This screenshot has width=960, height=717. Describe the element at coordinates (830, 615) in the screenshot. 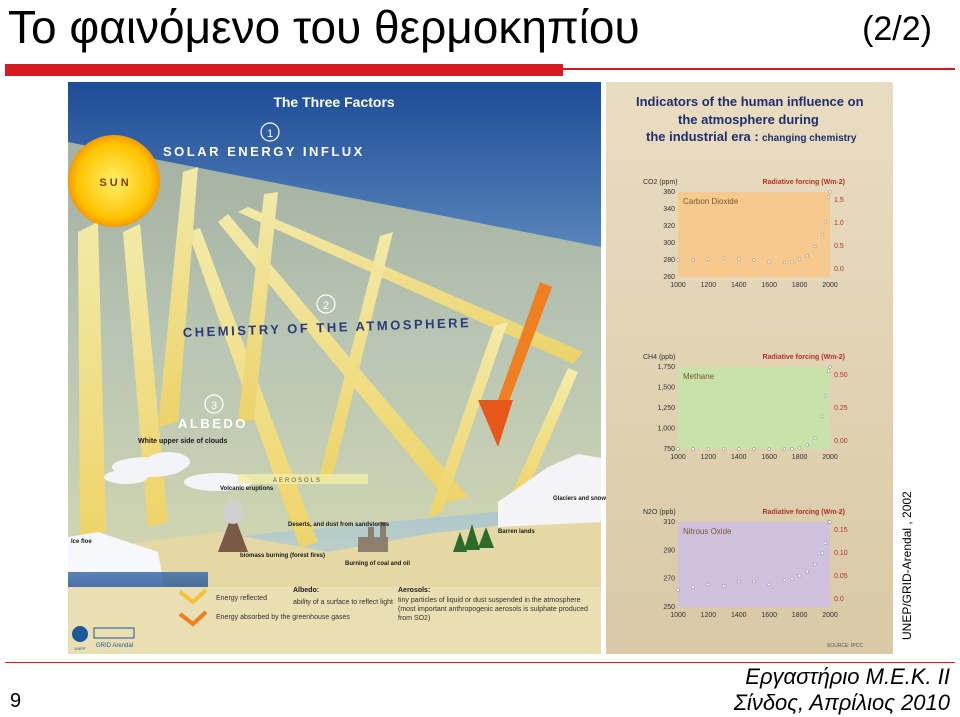

I see `chart-2-xtick: 2000` at that location.